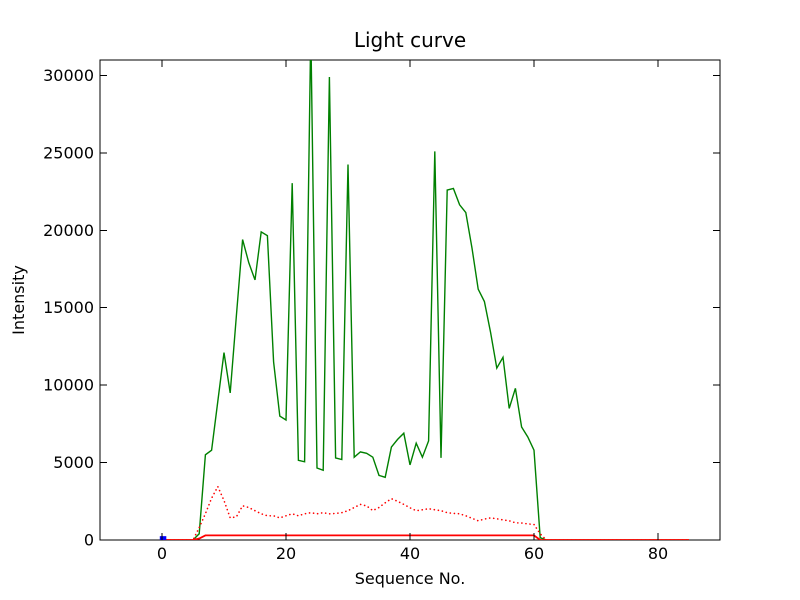 This screenshot has width=800, height=600. Describe the element at coordinates (658, 553) in the screenshot. I see `x-tick-label: 80` at that location.